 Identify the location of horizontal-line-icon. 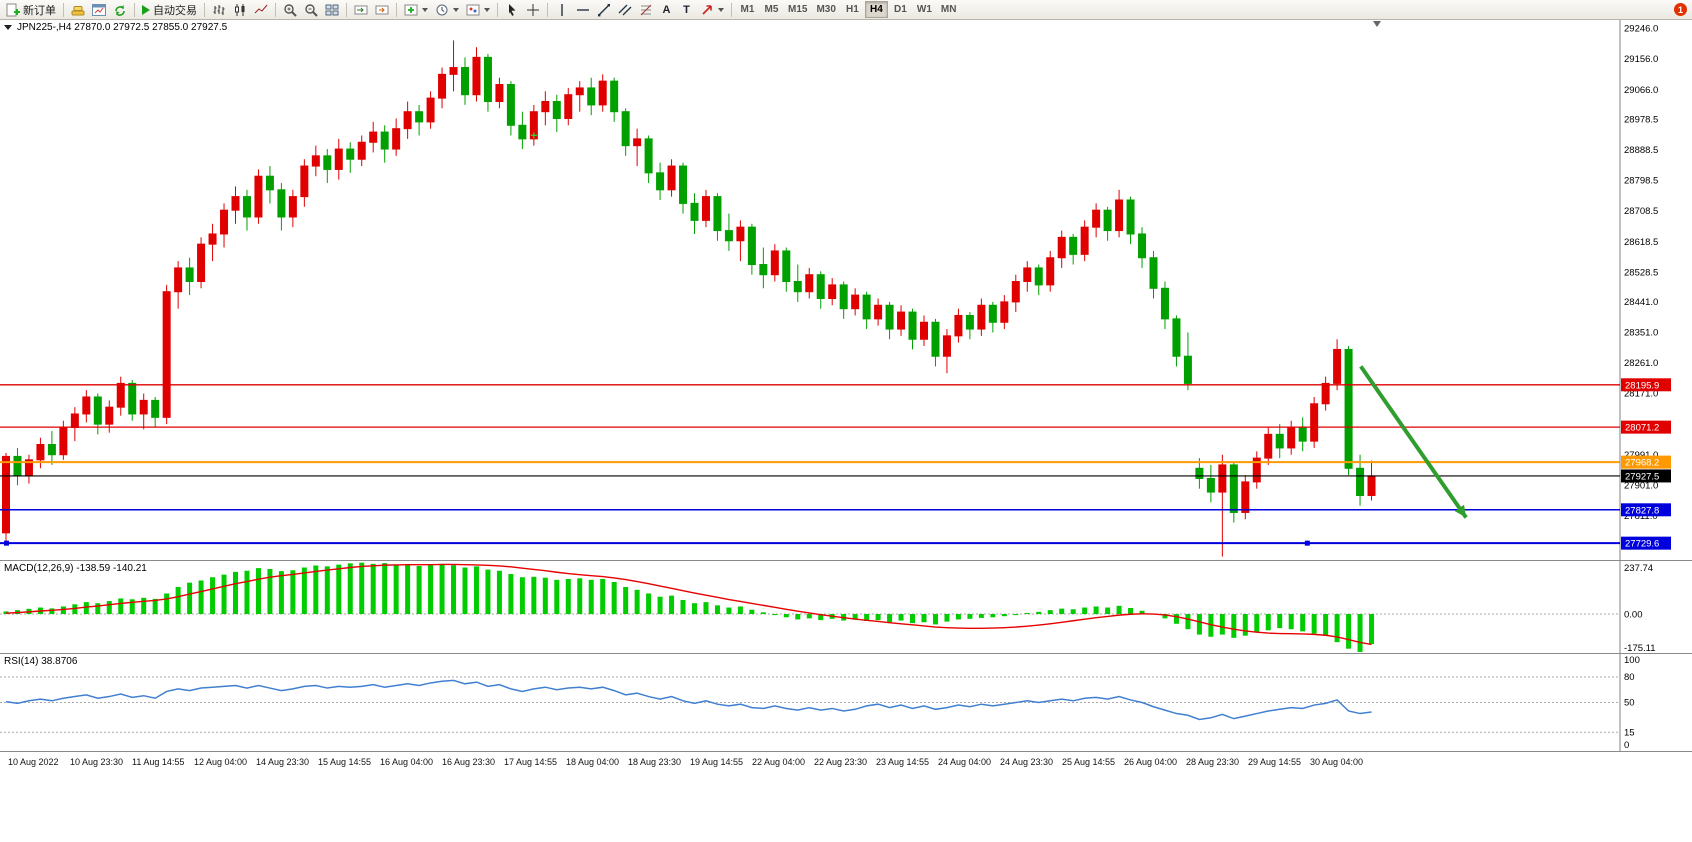
(583, 9).